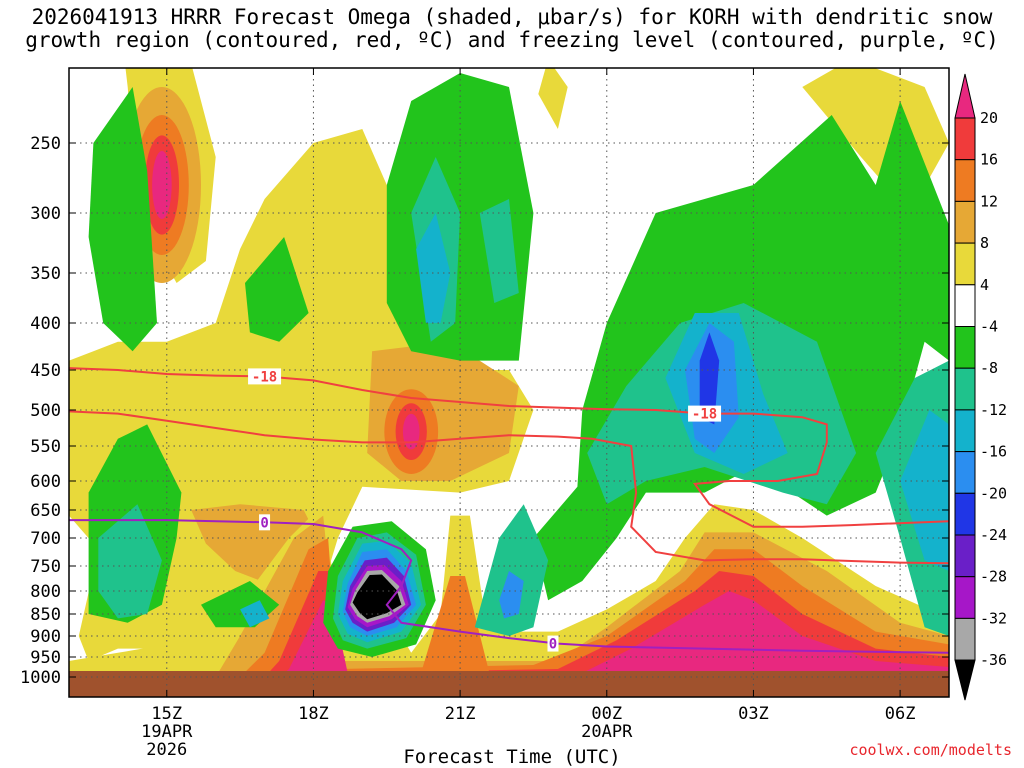 Image resolution: width=1024 pixels, height=768 pixels. Describe the element at coordinates (989, 368) in the screenshot. I see `colorbar-label: -8` at that location.